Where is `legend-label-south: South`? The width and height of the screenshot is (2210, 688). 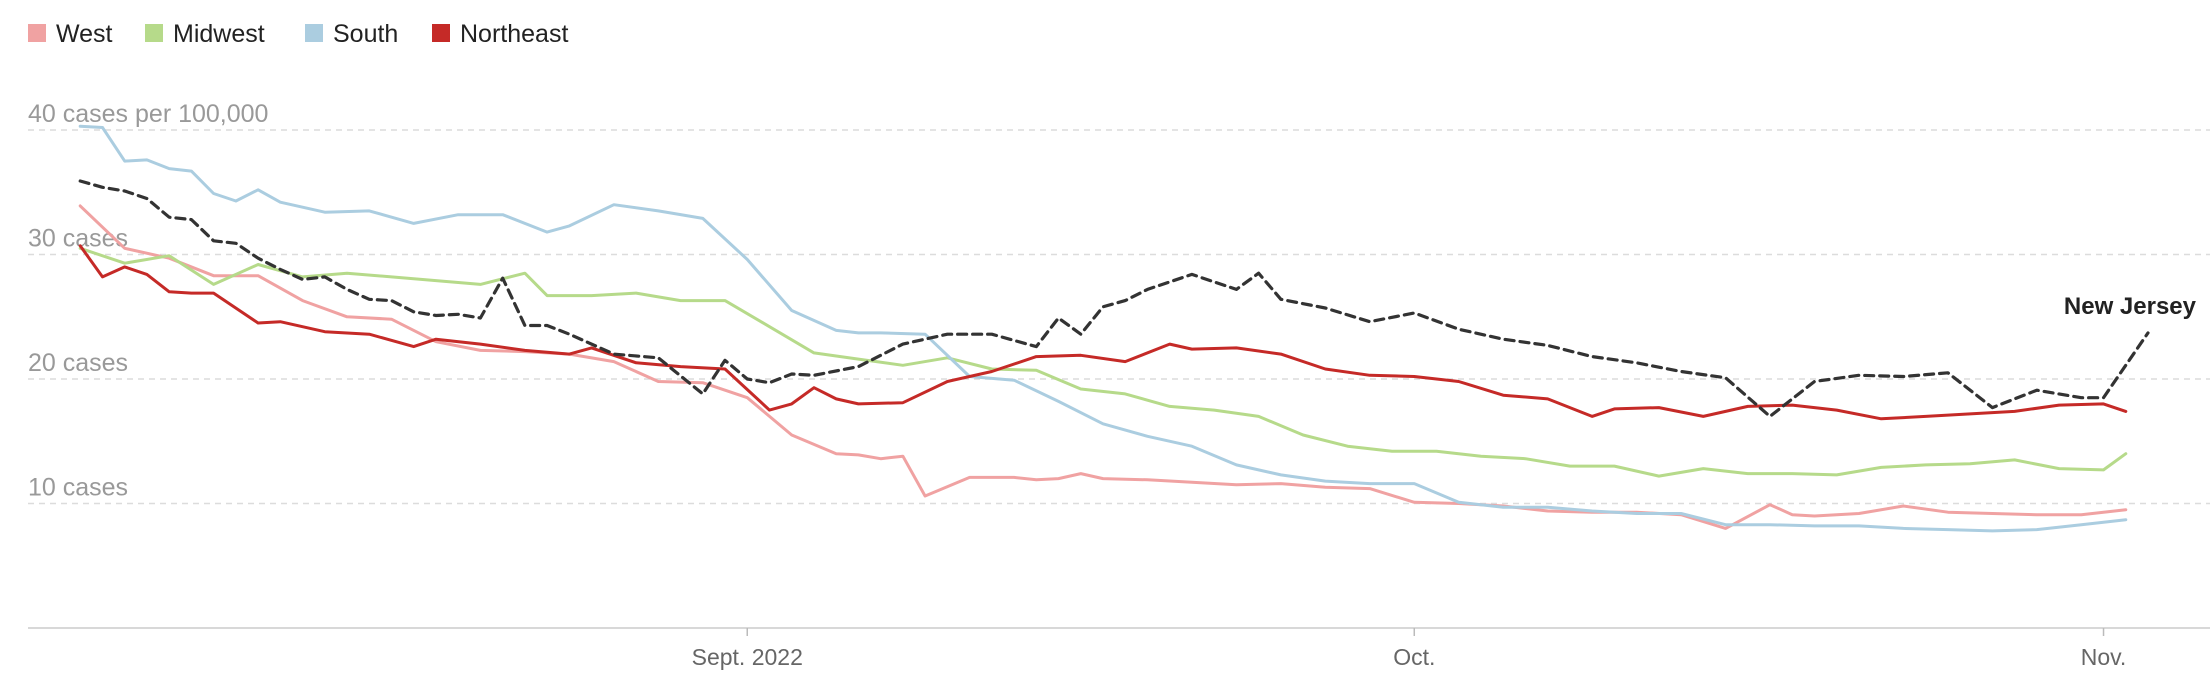
legend-label-south: South is located at coordinates (365, 34).